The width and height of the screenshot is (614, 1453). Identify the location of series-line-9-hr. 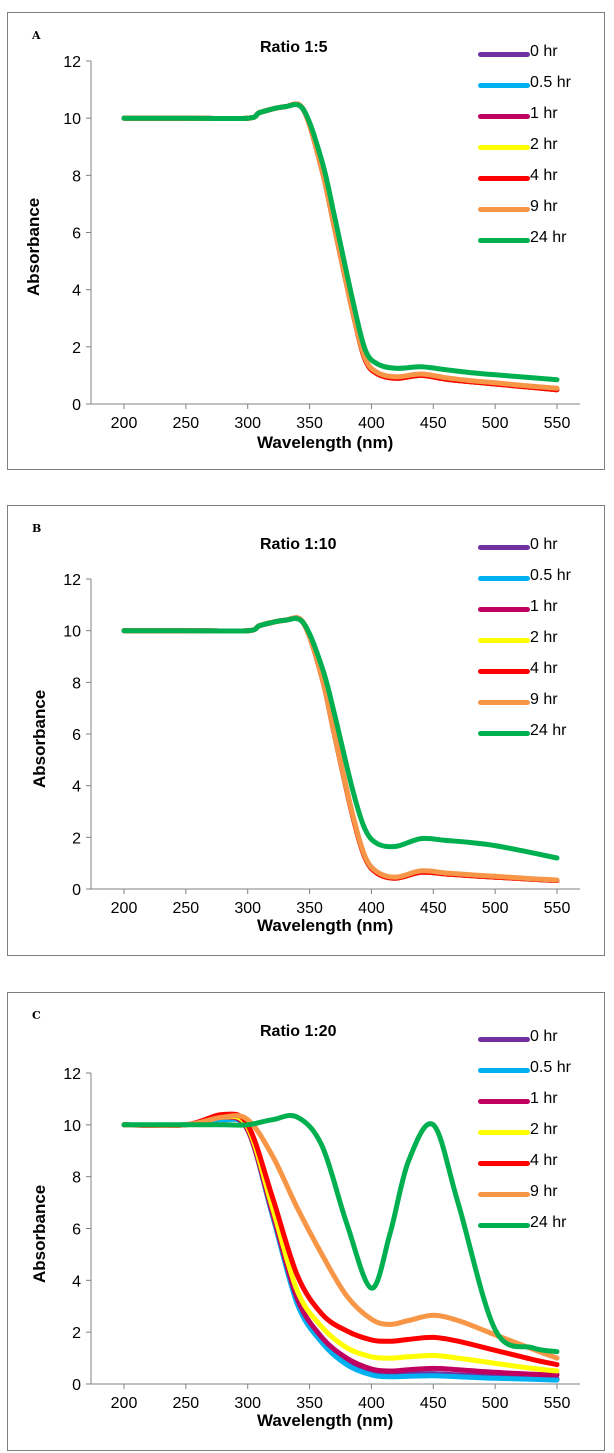
(340, 1237).